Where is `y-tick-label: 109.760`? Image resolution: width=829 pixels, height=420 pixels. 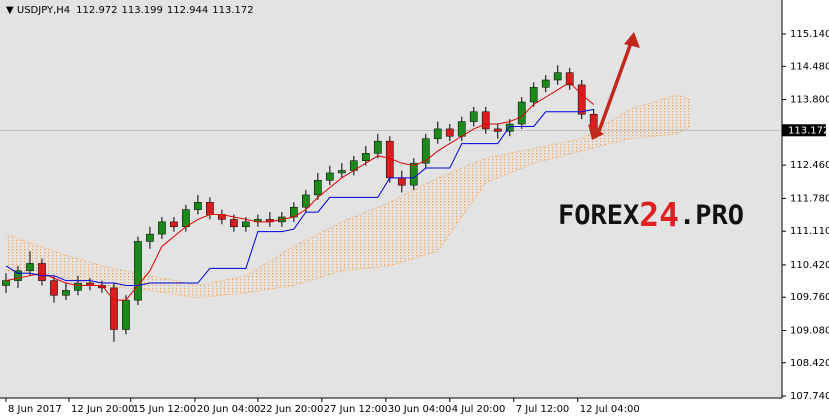 y-tick-label: 109.760 is located at coordinates (809, 297).